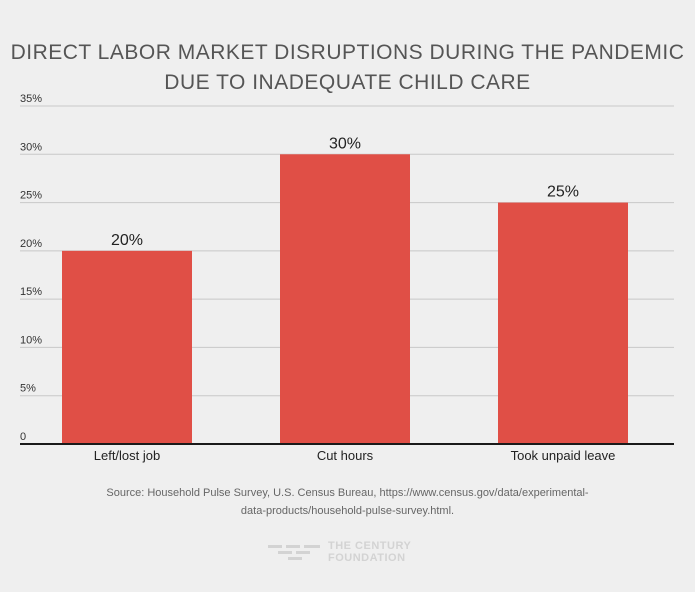  What do you see at coordinates (563, 192) in the screenshot?
I see `bar-value-label: 25%` at bounding box center [563, 192].